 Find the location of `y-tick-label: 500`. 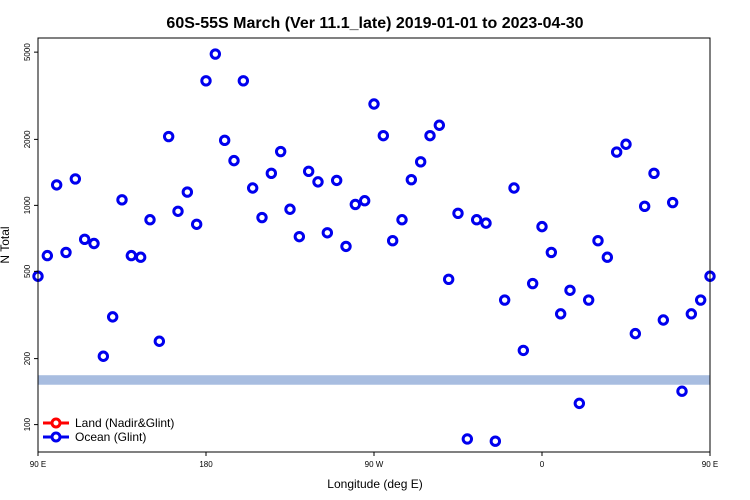

y-tick-label: 500 is located at coordinates (27, 271).